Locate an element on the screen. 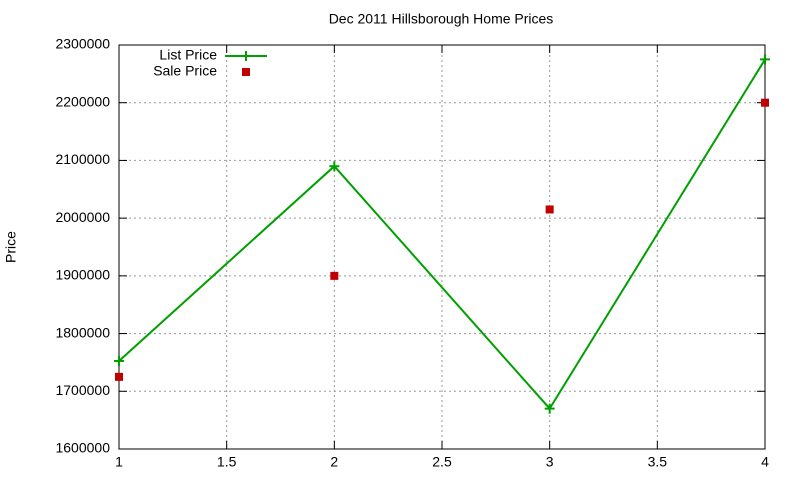 The height and width of the screenshot is (480, 800). x-tick-label: 4 is located at coordinates (765, 462).